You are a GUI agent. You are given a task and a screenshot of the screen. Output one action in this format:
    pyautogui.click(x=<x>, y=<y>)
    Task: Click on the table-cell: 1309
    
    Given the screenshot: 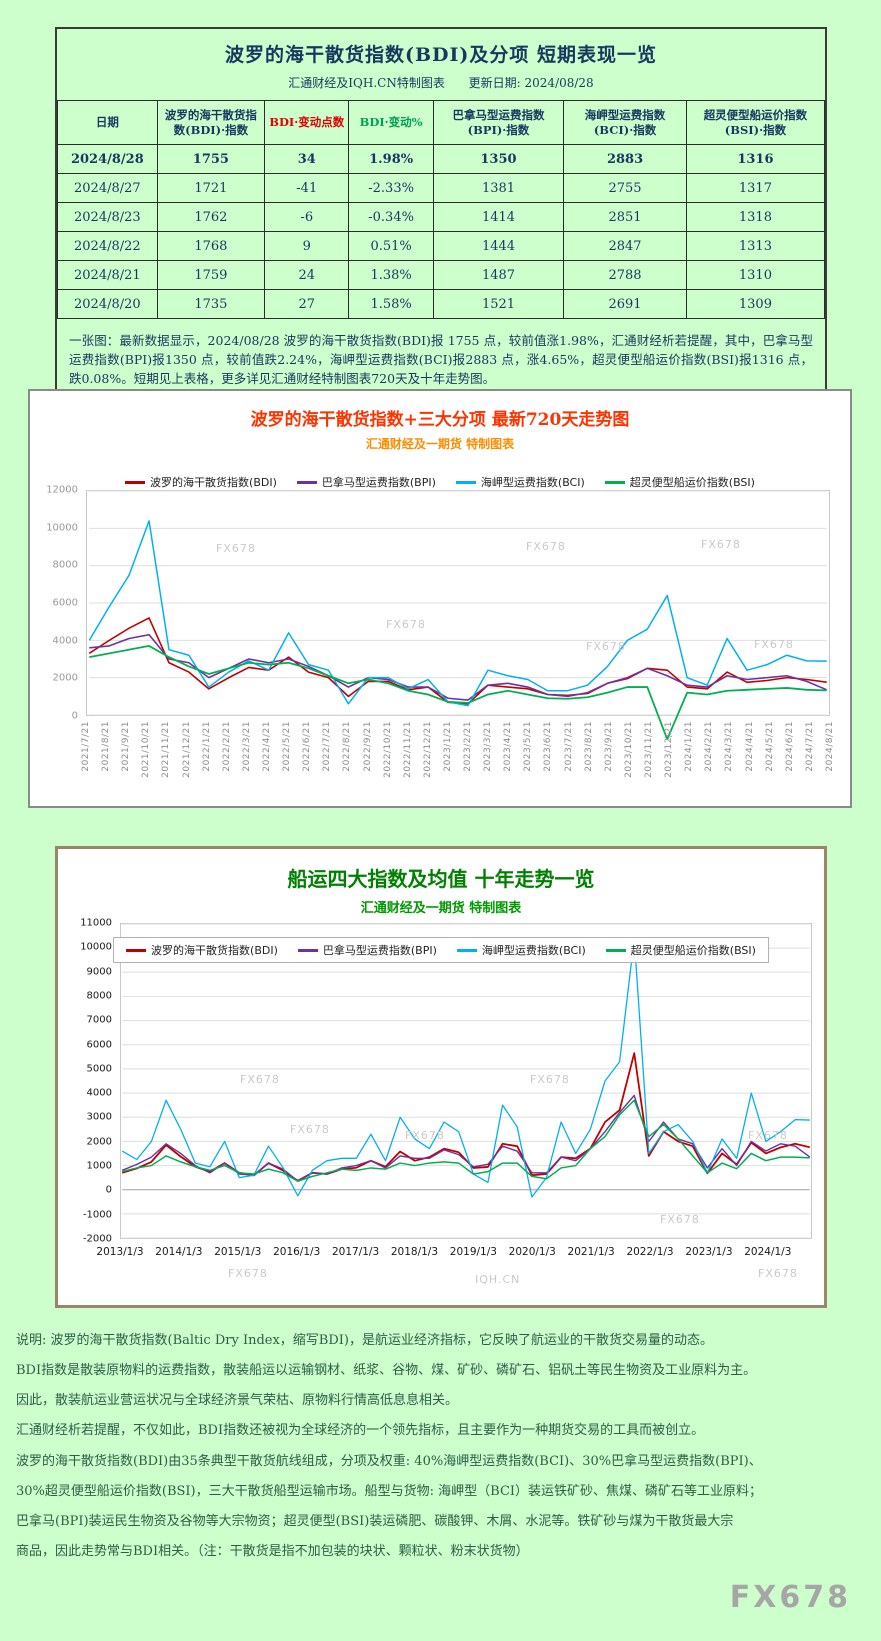 What is the action you would take?
    pyautogui.click(x=755, y=304)
    